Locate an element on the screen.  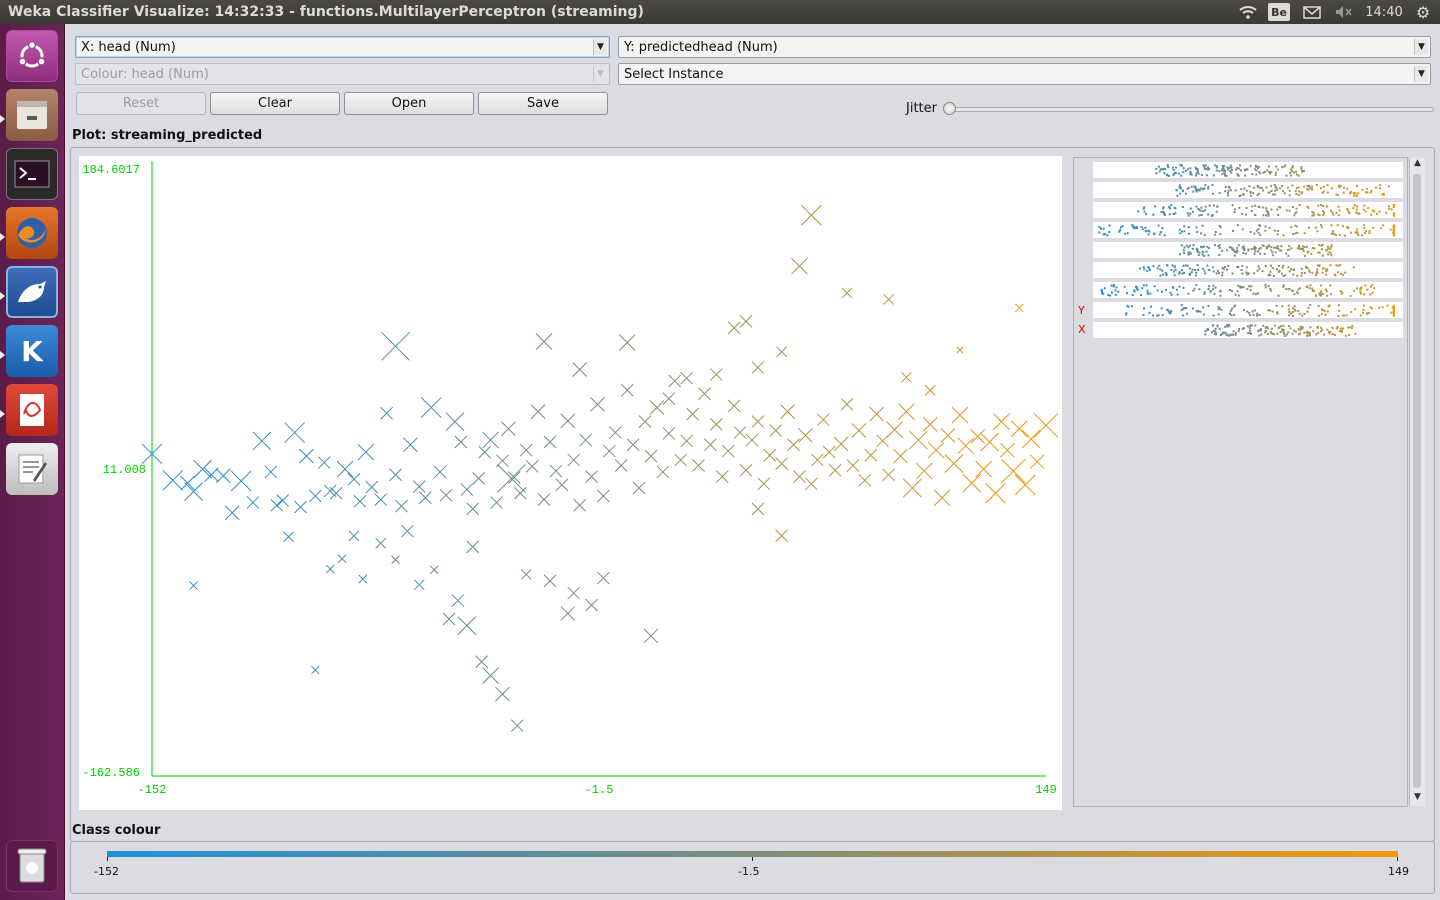
weka-icon is located at coordinates (32, 292).